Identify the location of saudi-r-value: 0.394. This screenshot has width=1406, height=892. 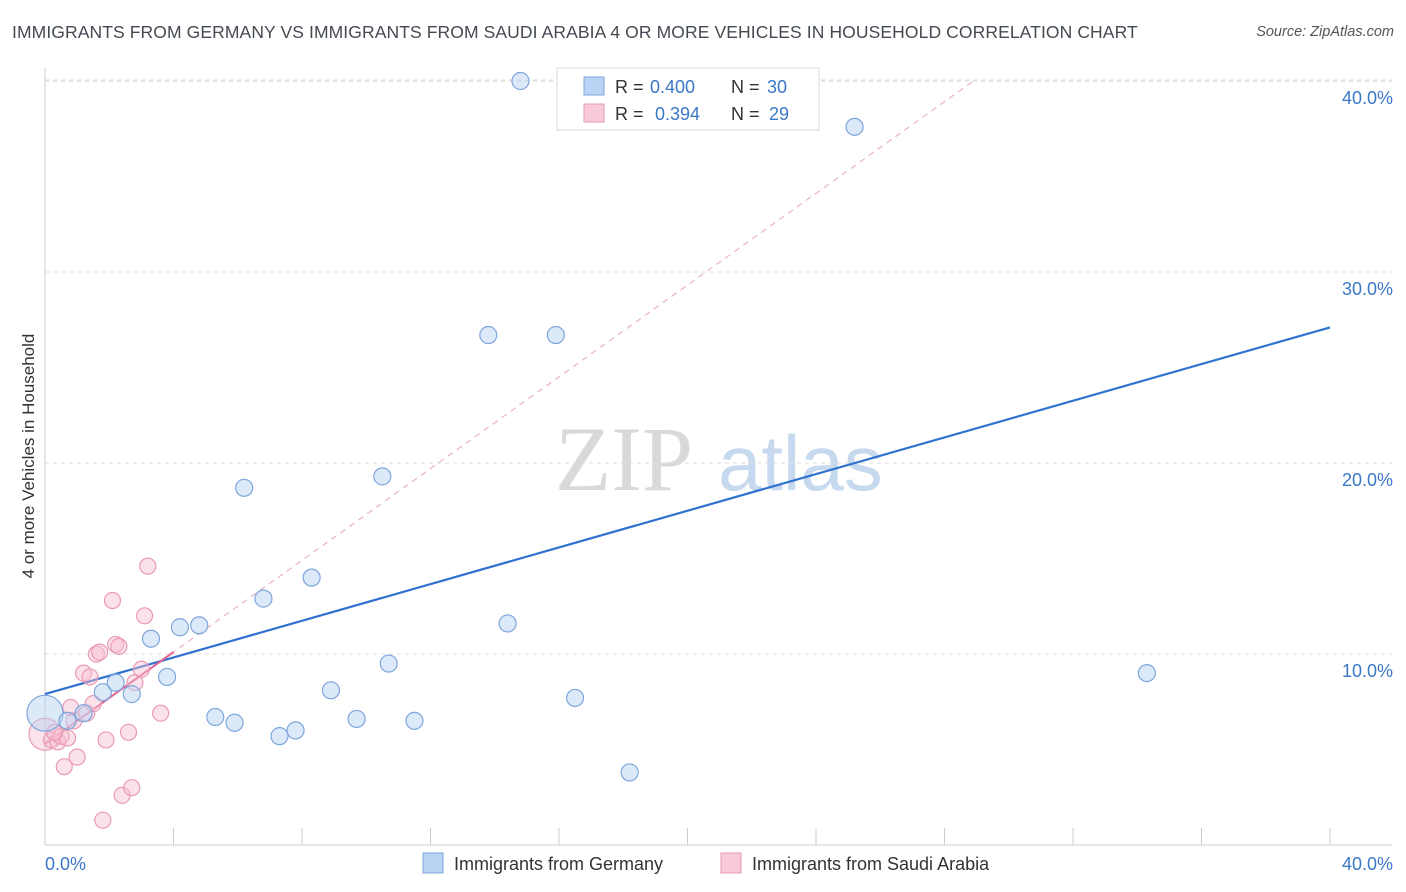
(677, 114).